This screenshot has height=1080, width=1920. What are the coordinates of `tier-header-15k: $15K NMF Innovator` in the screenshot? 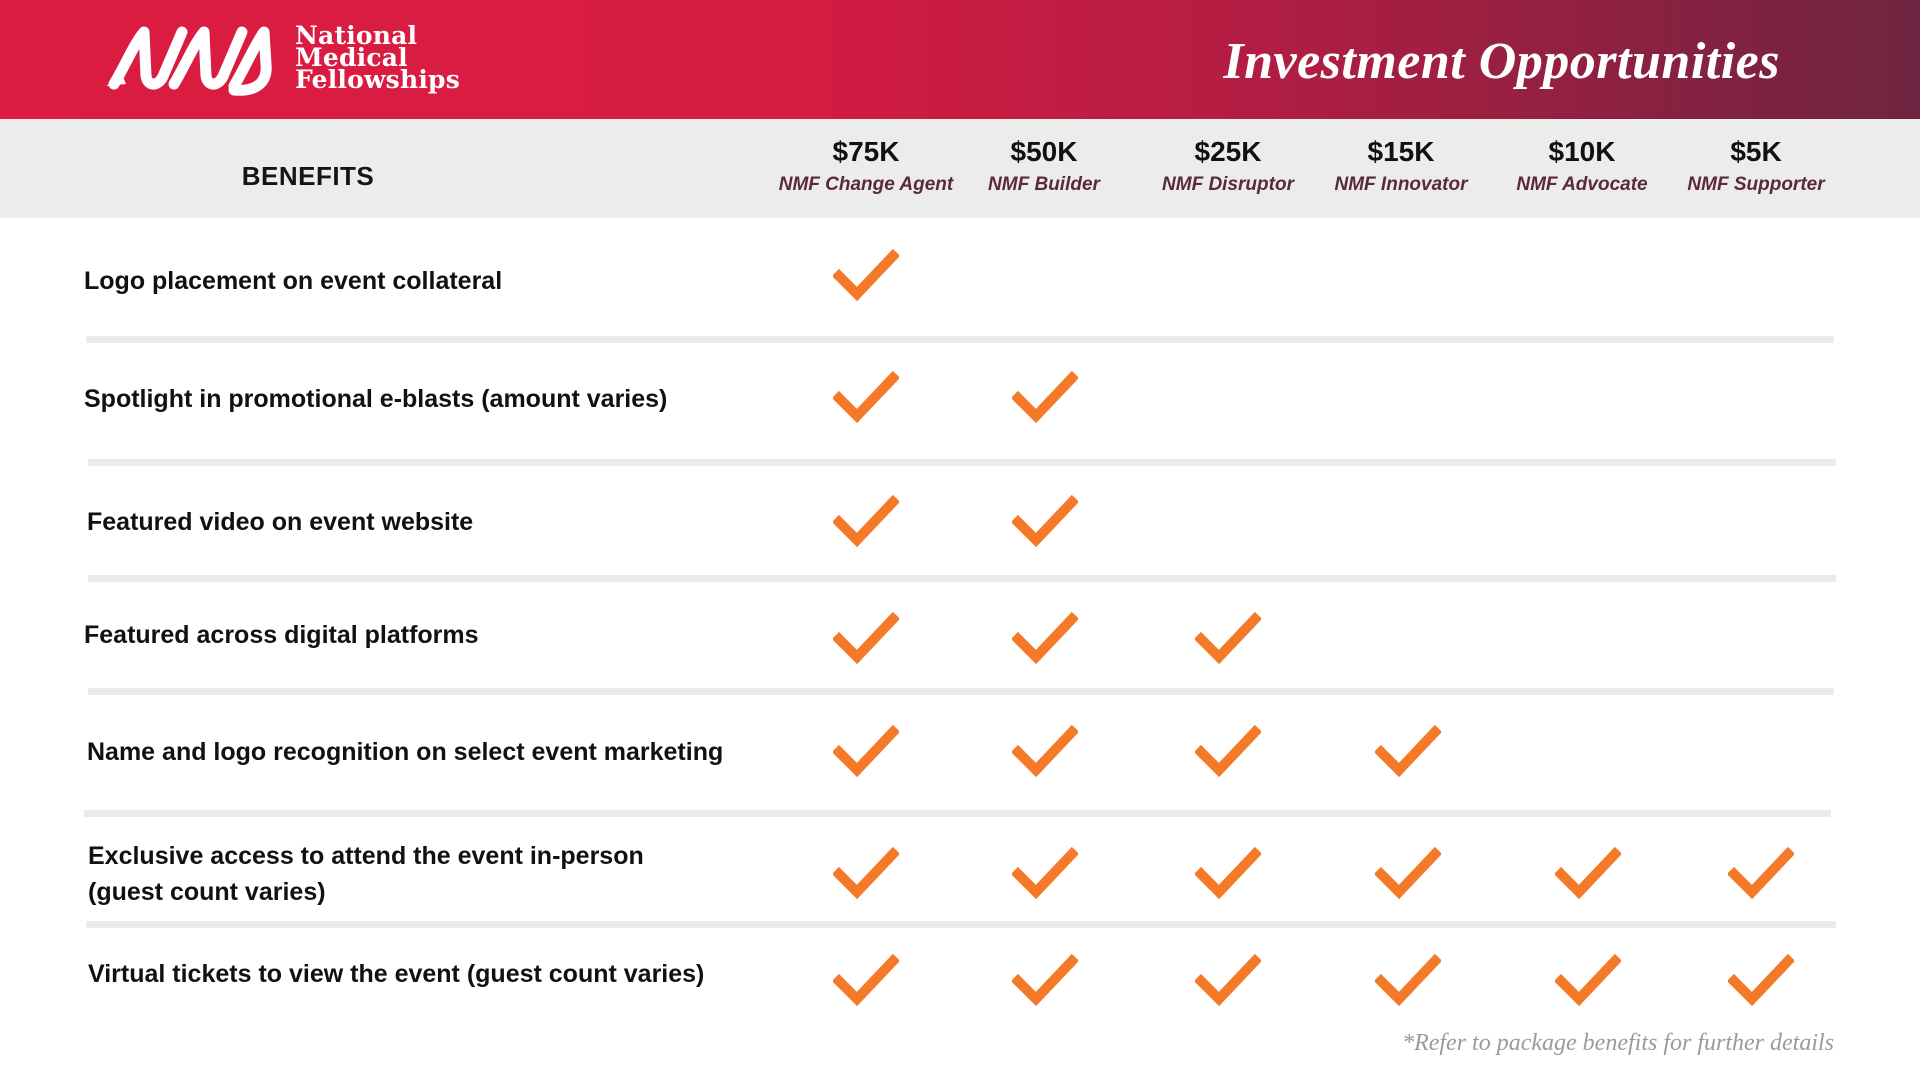 It's located at (1401, 168).